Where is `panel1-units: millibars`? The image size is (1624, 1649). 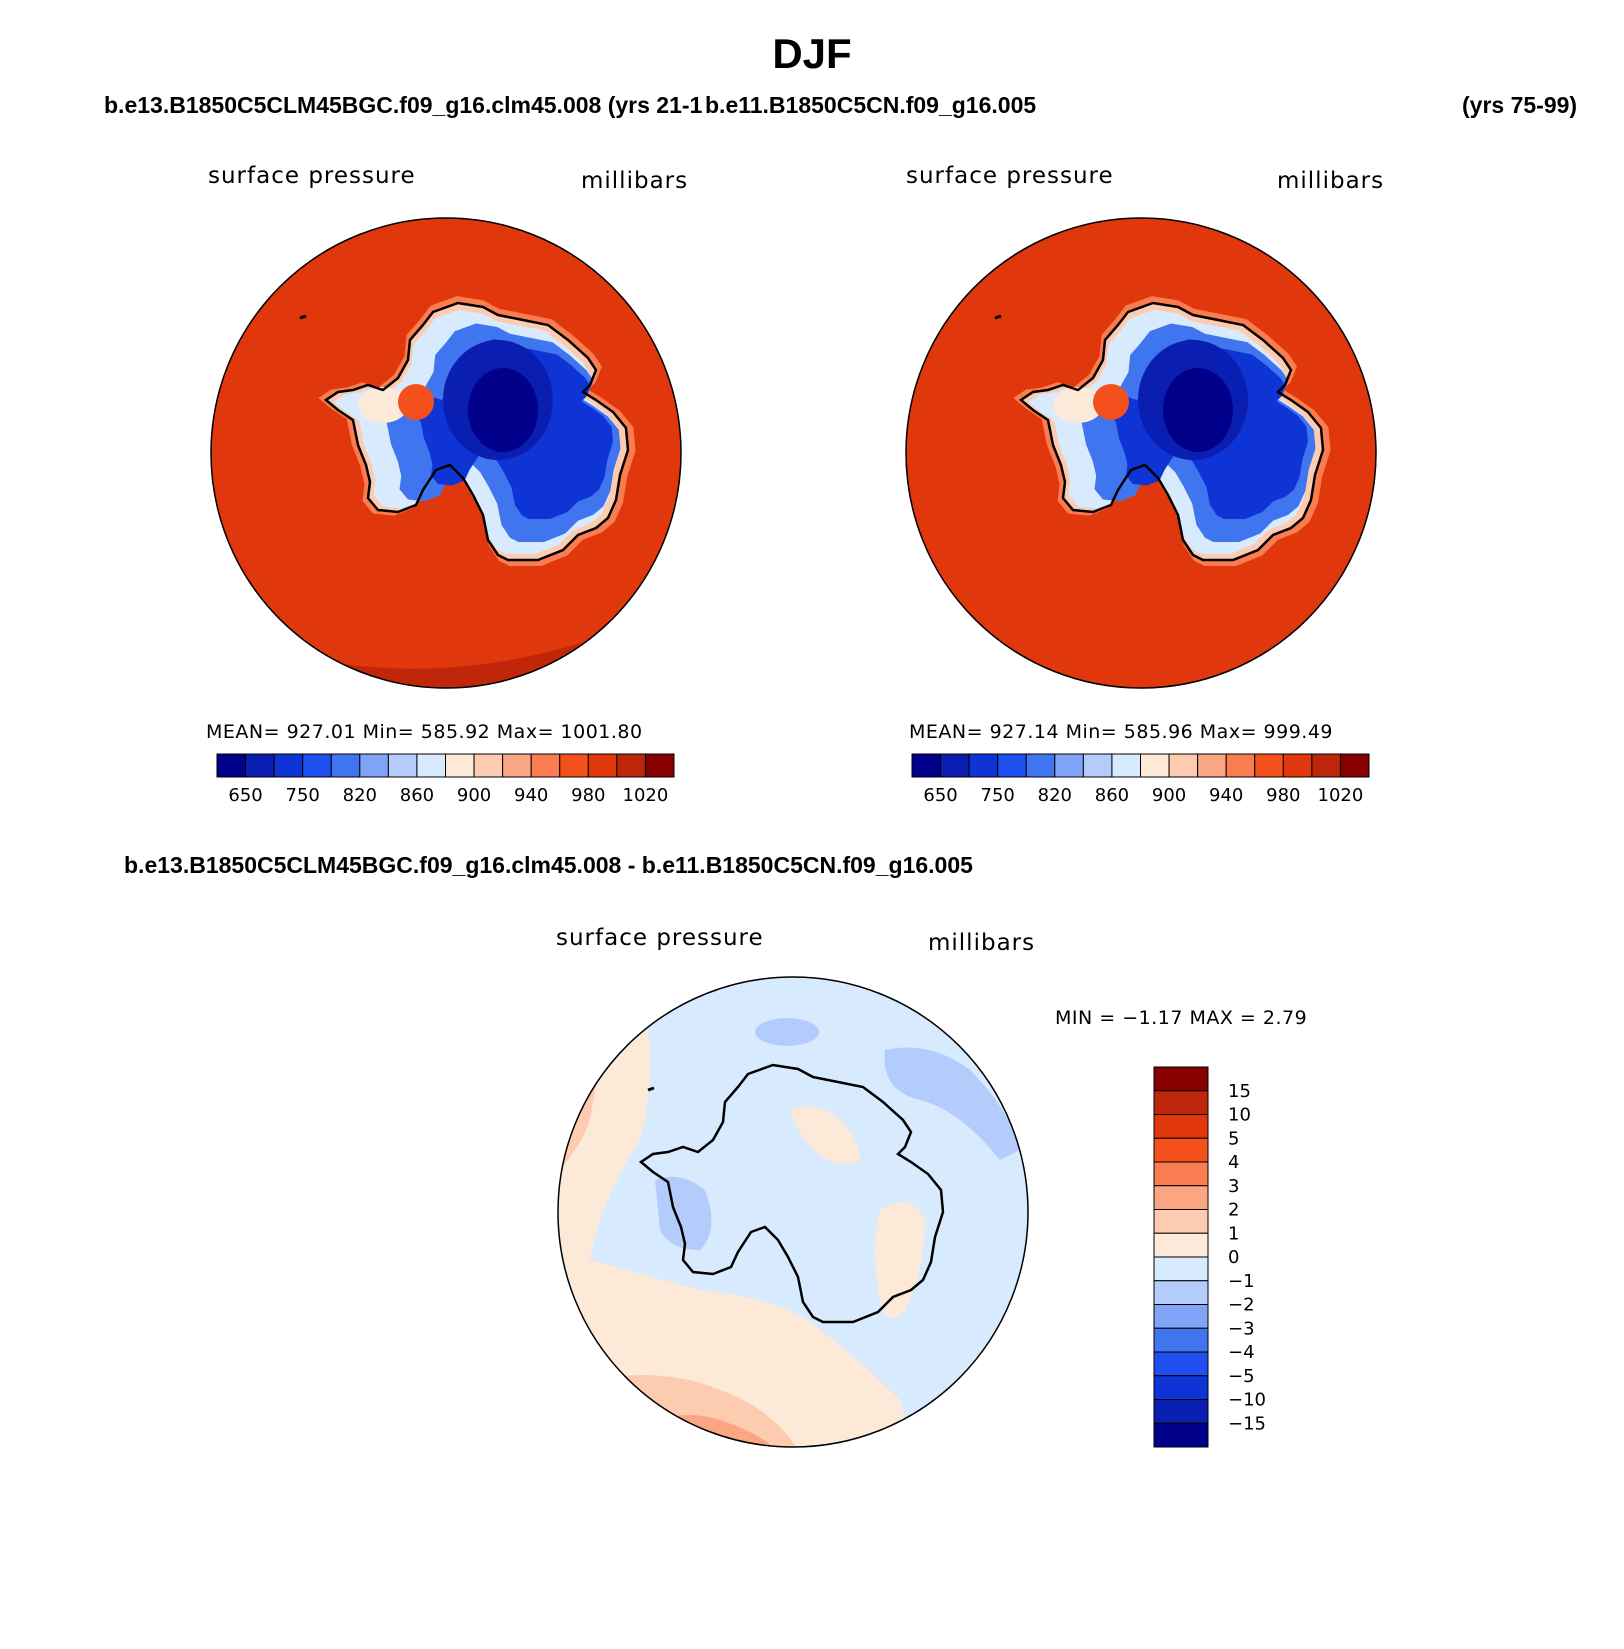
panel1-units: millibars is located at coordinates (635, 181).